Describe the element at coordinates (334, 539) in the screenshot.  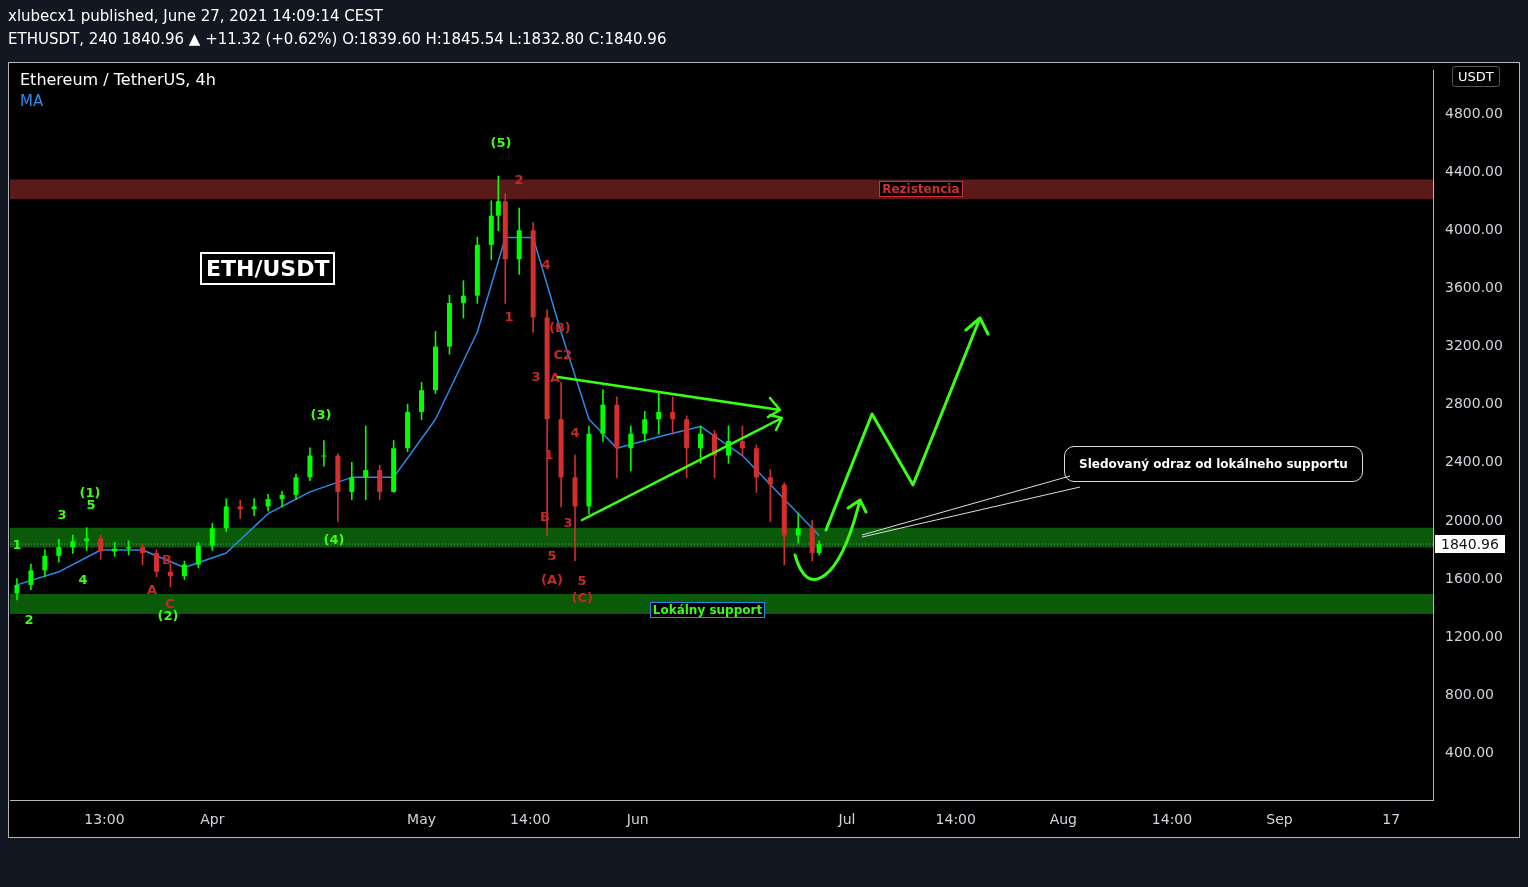
I see `annotation: (4)` at that location.